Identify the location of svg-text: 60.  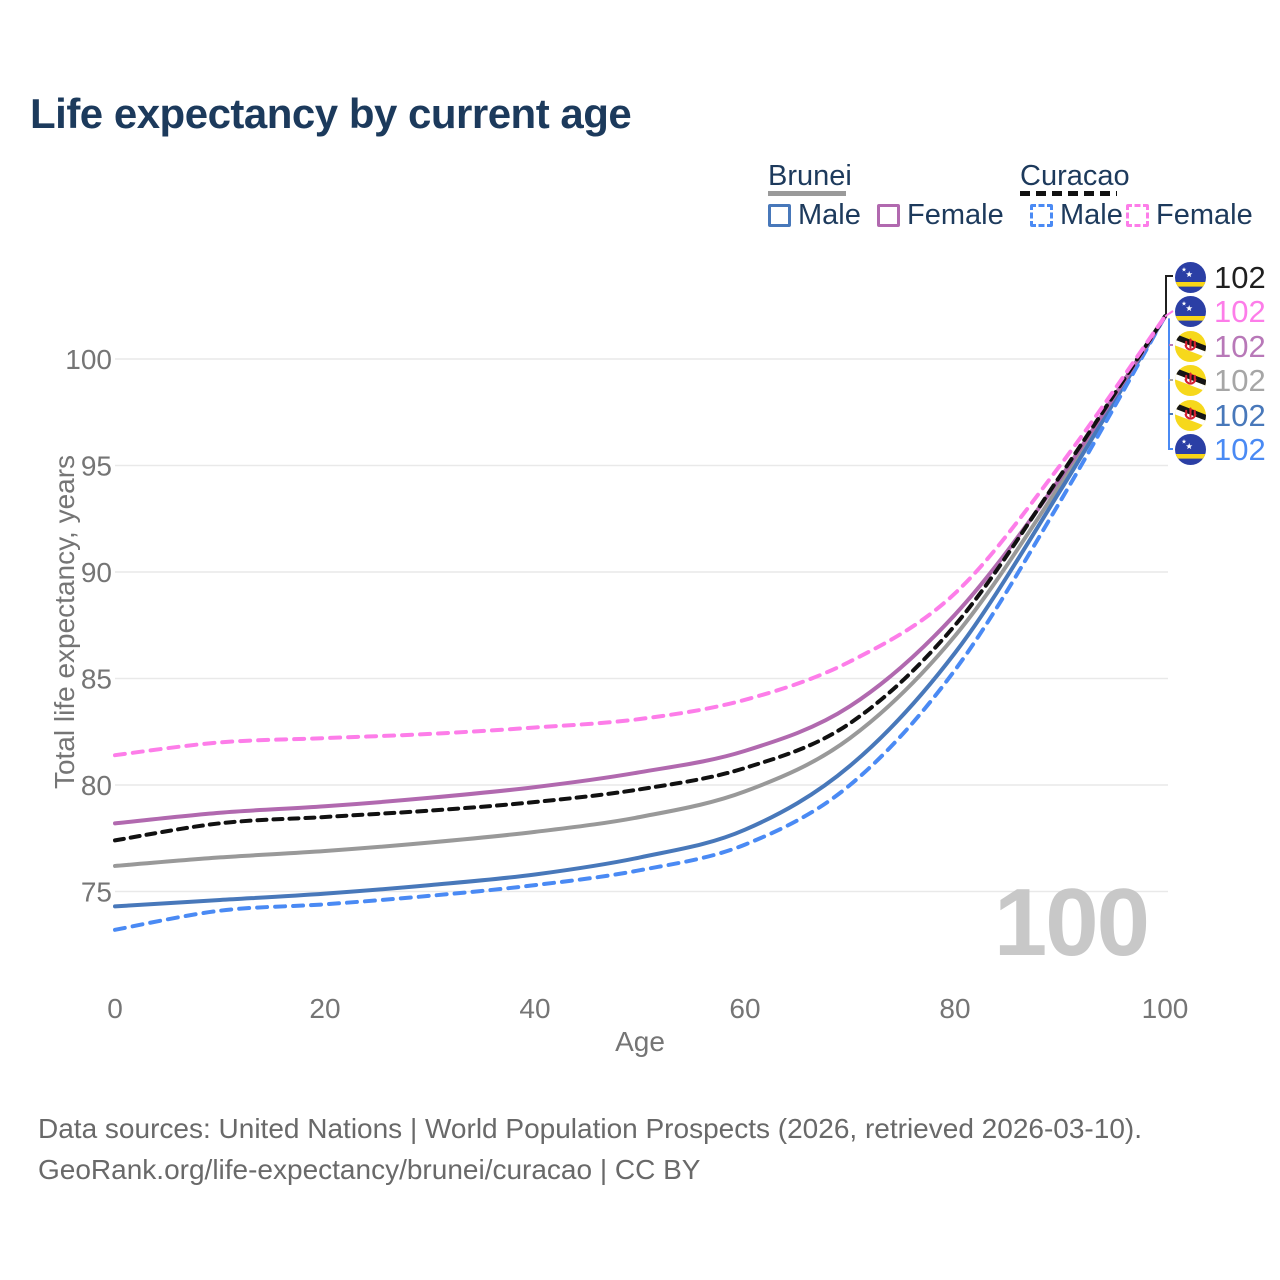
(744, 1008).